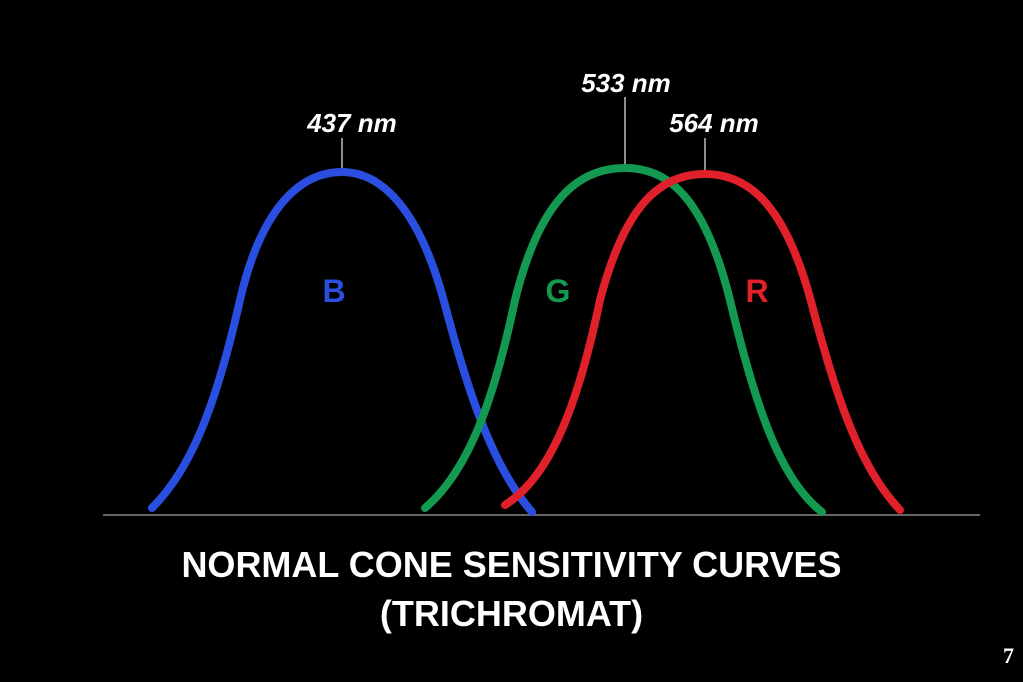 The image size is (1023, 682). What do you see at coordinates (626, 83) in the screenshot?
I see `green-peak-label: 533 nm` at bounding box center [626, 83].